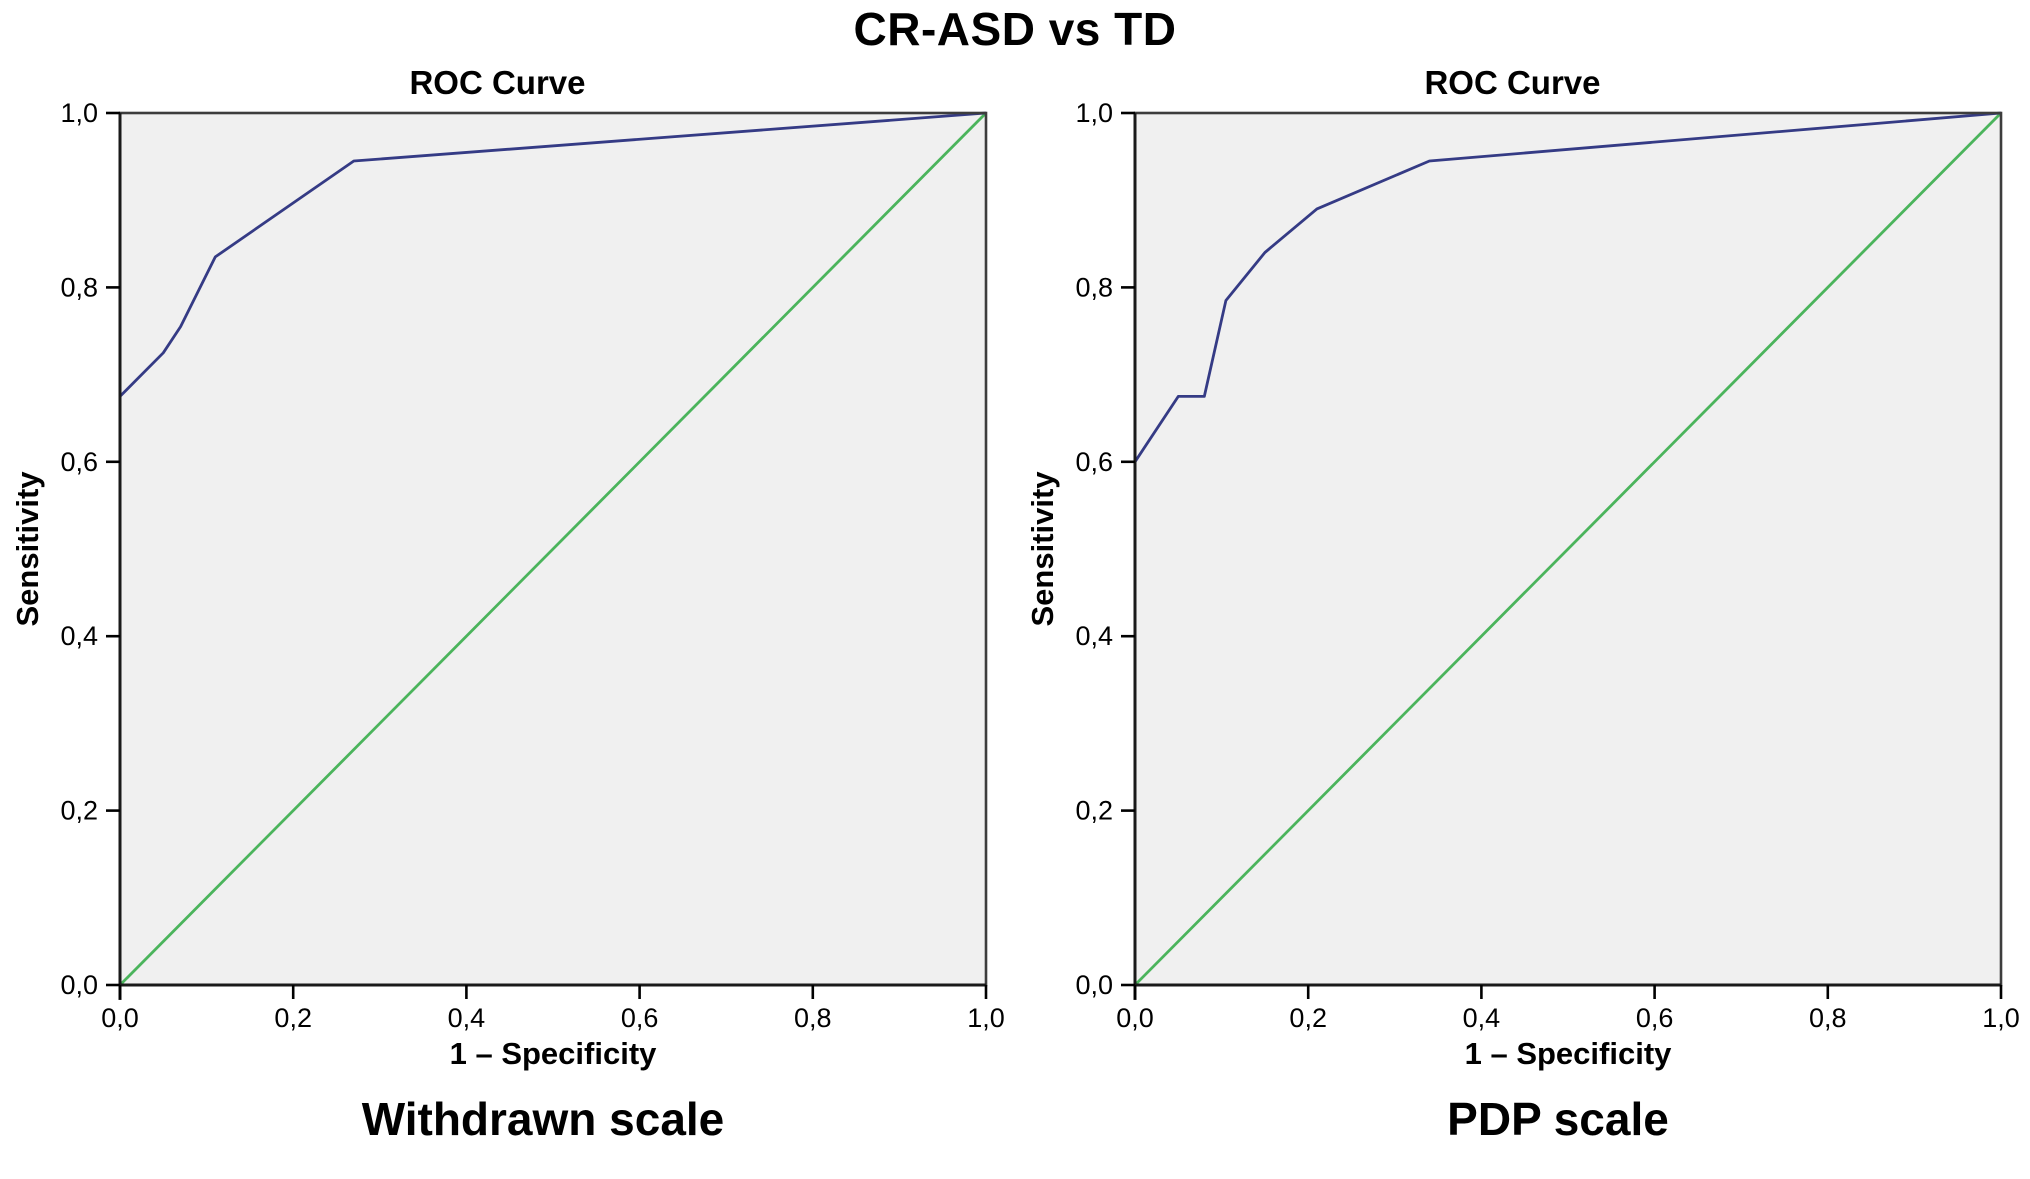  What do you see at coordinates (543, 1119) in the screenshot?
I see `figure-caption: Withdrawn scale` at bounding box center [543, 1119].